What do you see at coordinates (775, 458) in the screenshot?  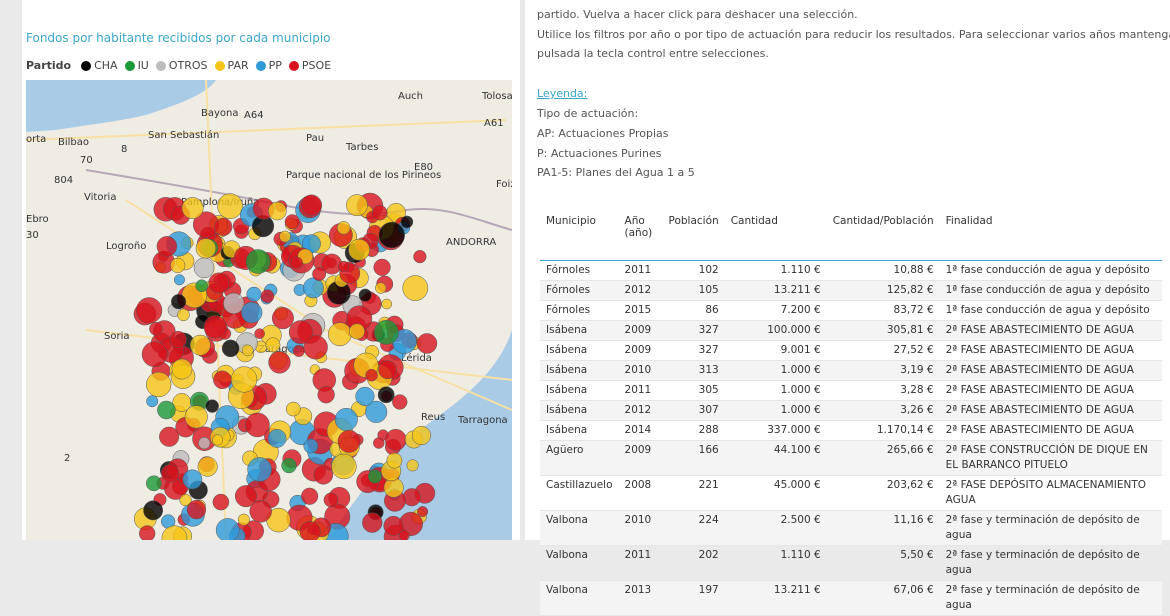 I see `table-cell: 44.100 €` at bounding box center [775, 458].